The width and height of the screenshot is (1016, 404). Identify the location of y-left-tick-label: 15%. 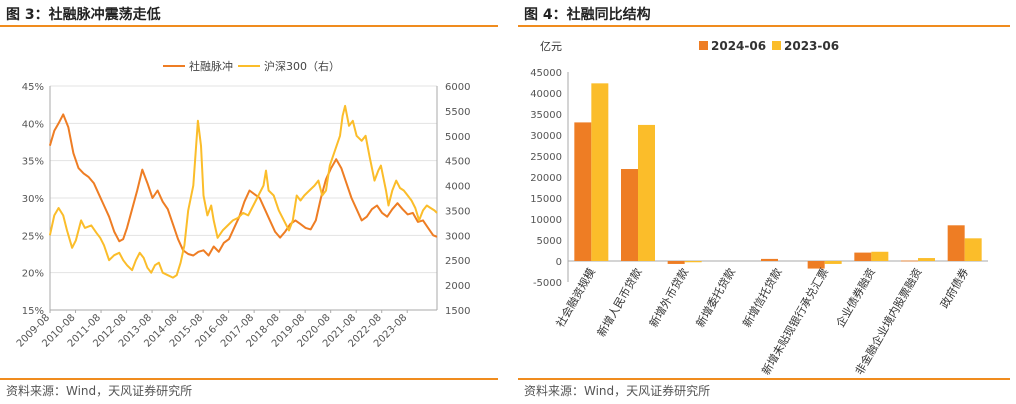
(33, 311).